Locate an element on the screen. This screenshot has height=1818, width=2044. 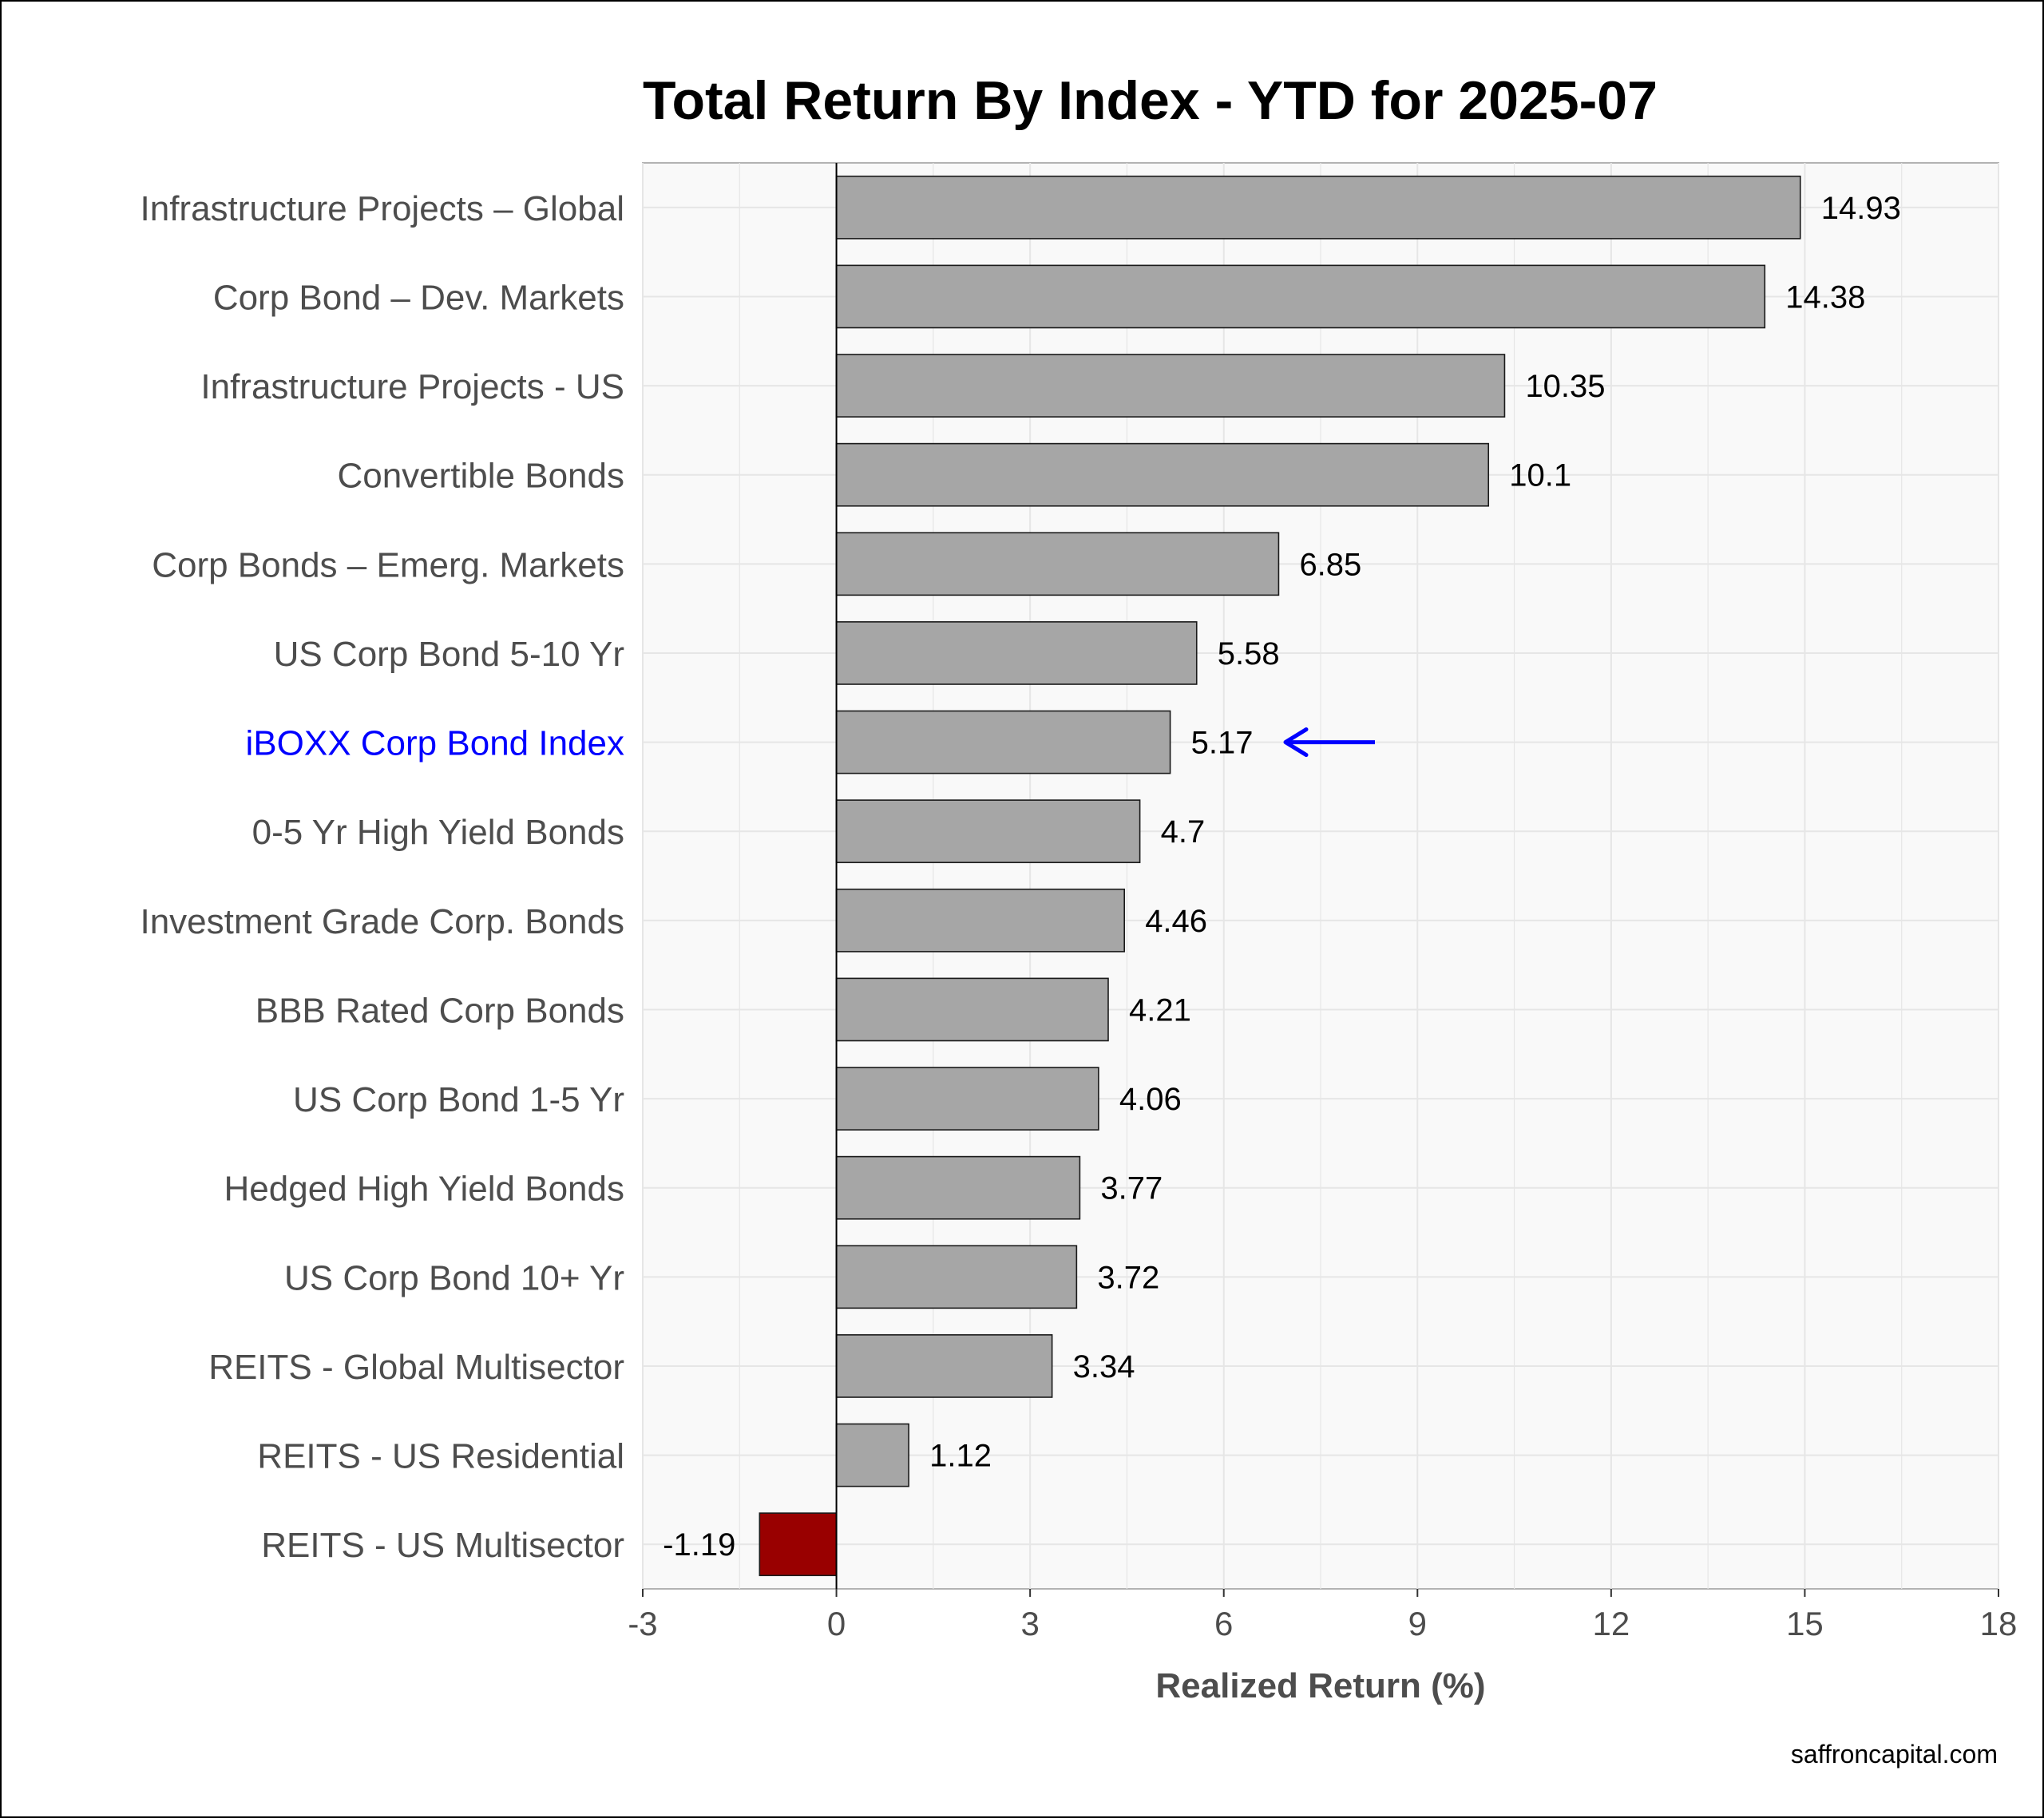
chart-title: Total Return By Index - YTD for 2025-07 is located at coordinates (1150, 100).